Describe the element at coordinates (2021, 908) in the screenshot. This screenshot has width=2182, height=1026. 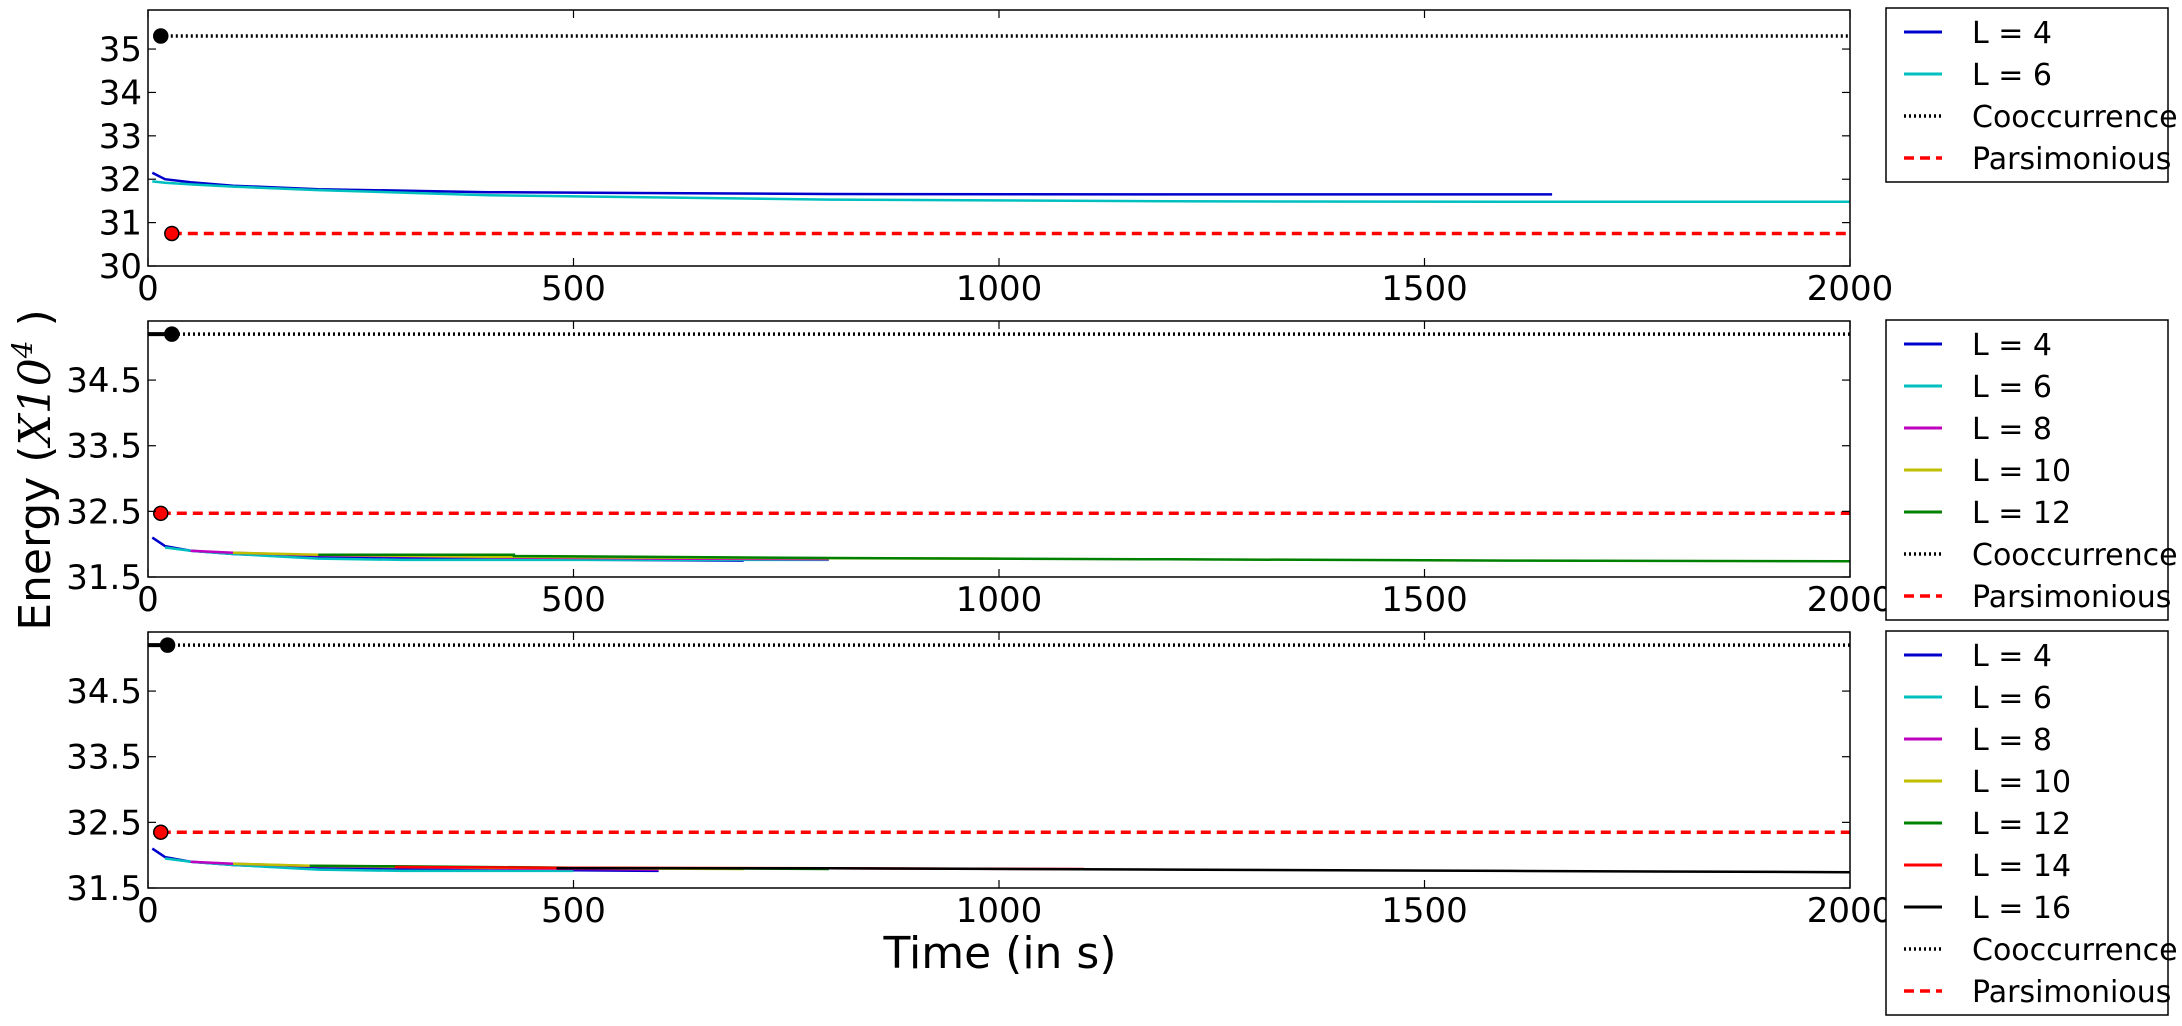
I see `legend-label: L = 16` at that location.